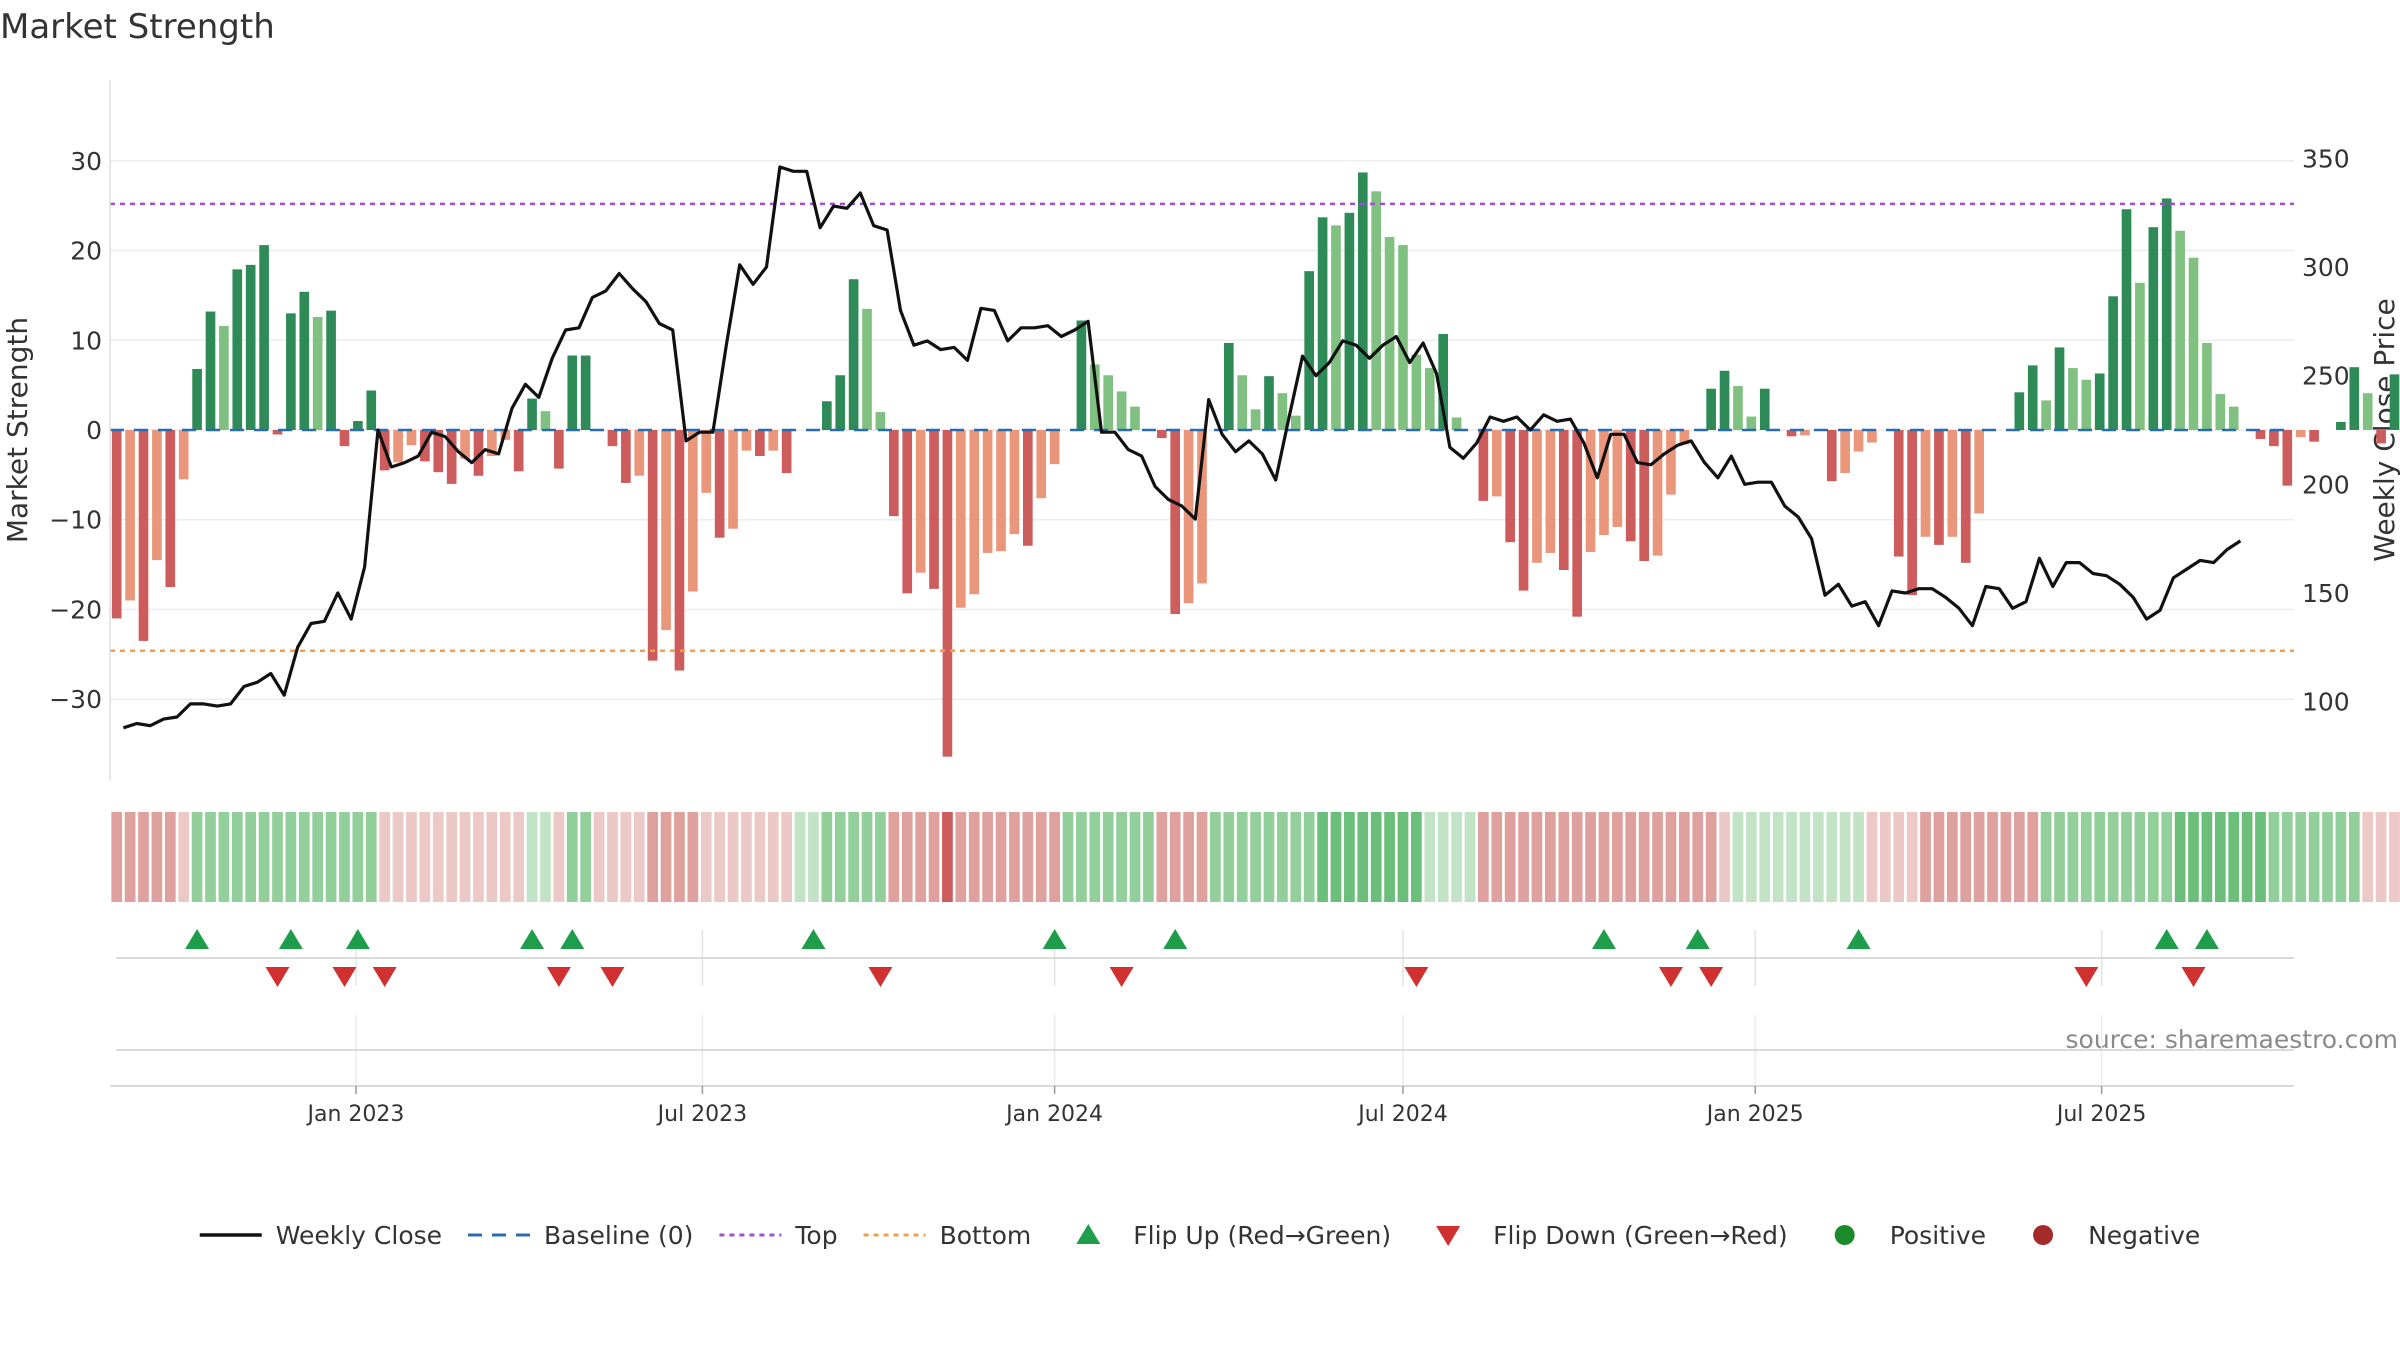  Describe the element at coordinates (2101, 1114) in the screenshot. I see `x-tick-label: Jul 2025` at that location.